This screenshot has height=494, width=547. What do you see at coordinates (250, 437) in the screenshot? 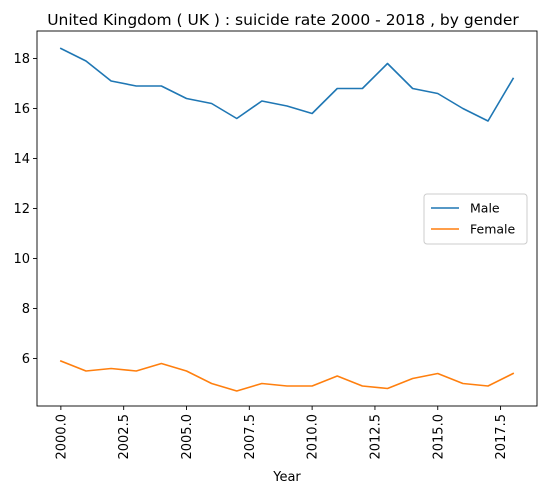
I see `x-tick-label: 2007.5` at bounding box center [250, 437].